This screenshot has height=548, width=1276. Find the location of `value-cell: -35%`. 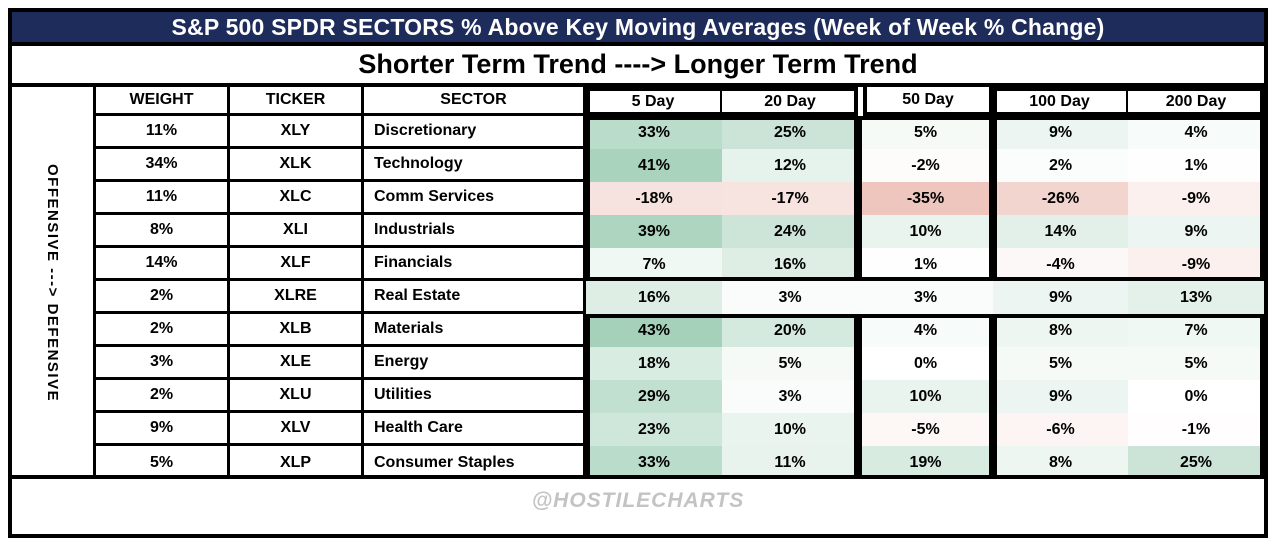

value-cell: -35% is located at coordinates (925, 198).